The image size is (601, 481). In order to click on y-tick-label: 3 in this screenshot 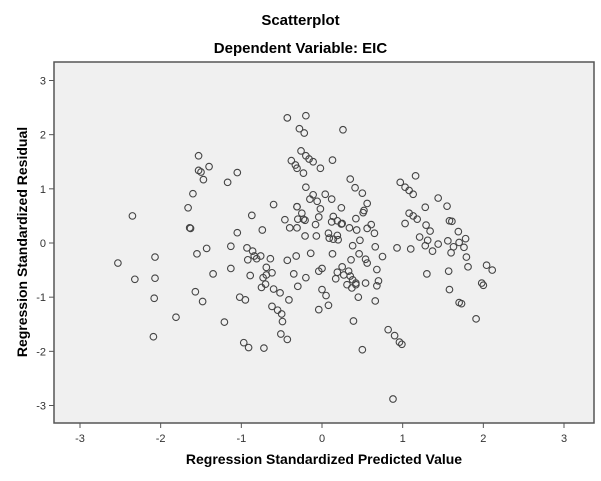, I will do `click(43, 81)`.